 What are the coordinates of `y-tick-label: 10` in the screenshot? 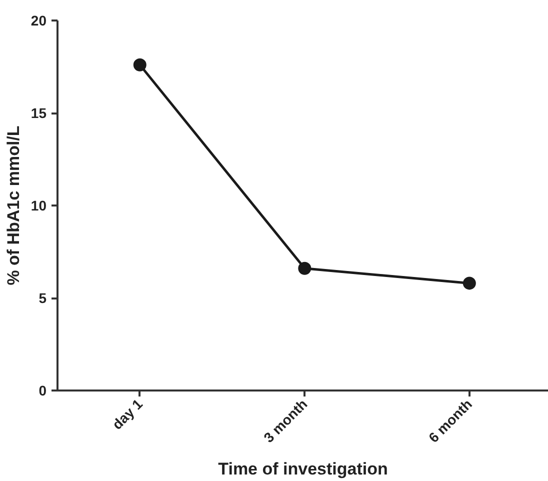 It's located at (38, 206).